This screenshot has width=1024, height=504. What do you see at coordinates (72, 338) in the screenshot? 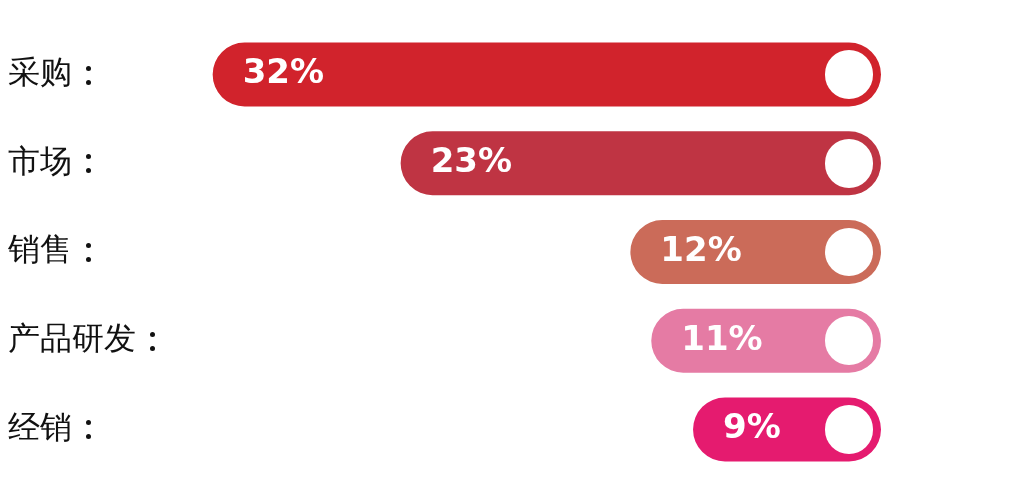
I see `y-tick-label: 产品研发` at bounding box center [72, 338].